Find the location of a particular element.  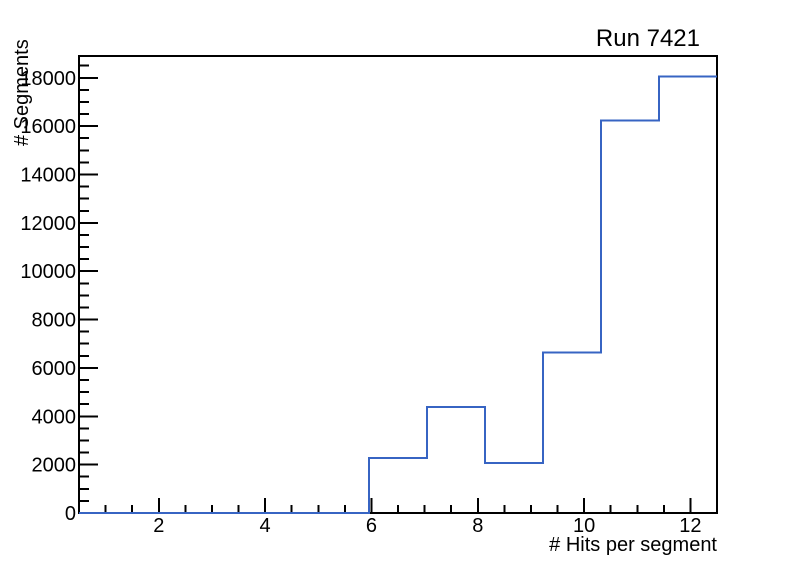

y-tick-label: 18000 is located at coordinates (48, 79).